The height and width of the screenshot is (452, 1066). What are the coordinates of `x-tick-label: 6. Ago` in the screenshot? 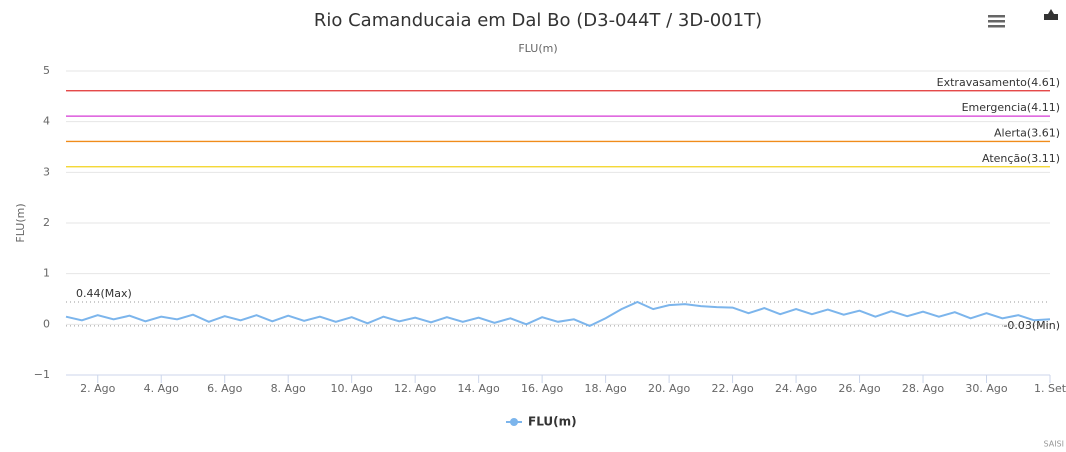 It's located at (224, 388).